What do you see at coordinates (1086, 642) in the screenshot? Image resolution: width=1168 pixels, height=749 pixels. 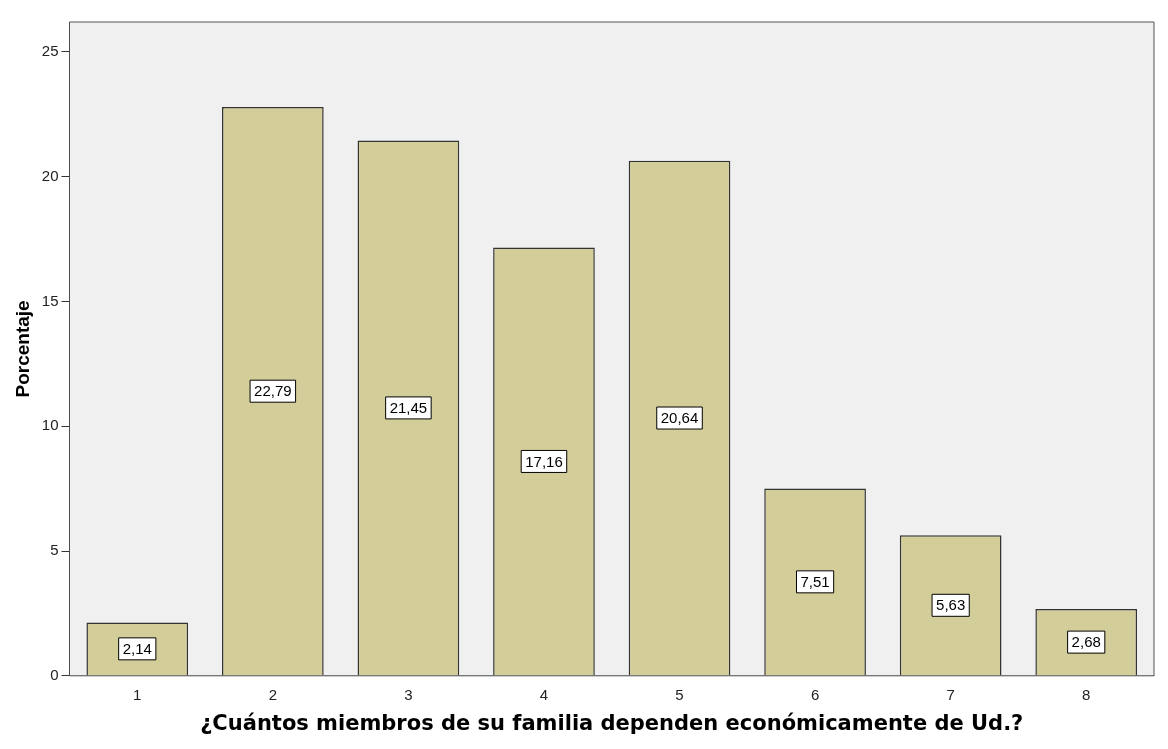 I see `data-label: 2,68` at bounding box center [1086, 642].